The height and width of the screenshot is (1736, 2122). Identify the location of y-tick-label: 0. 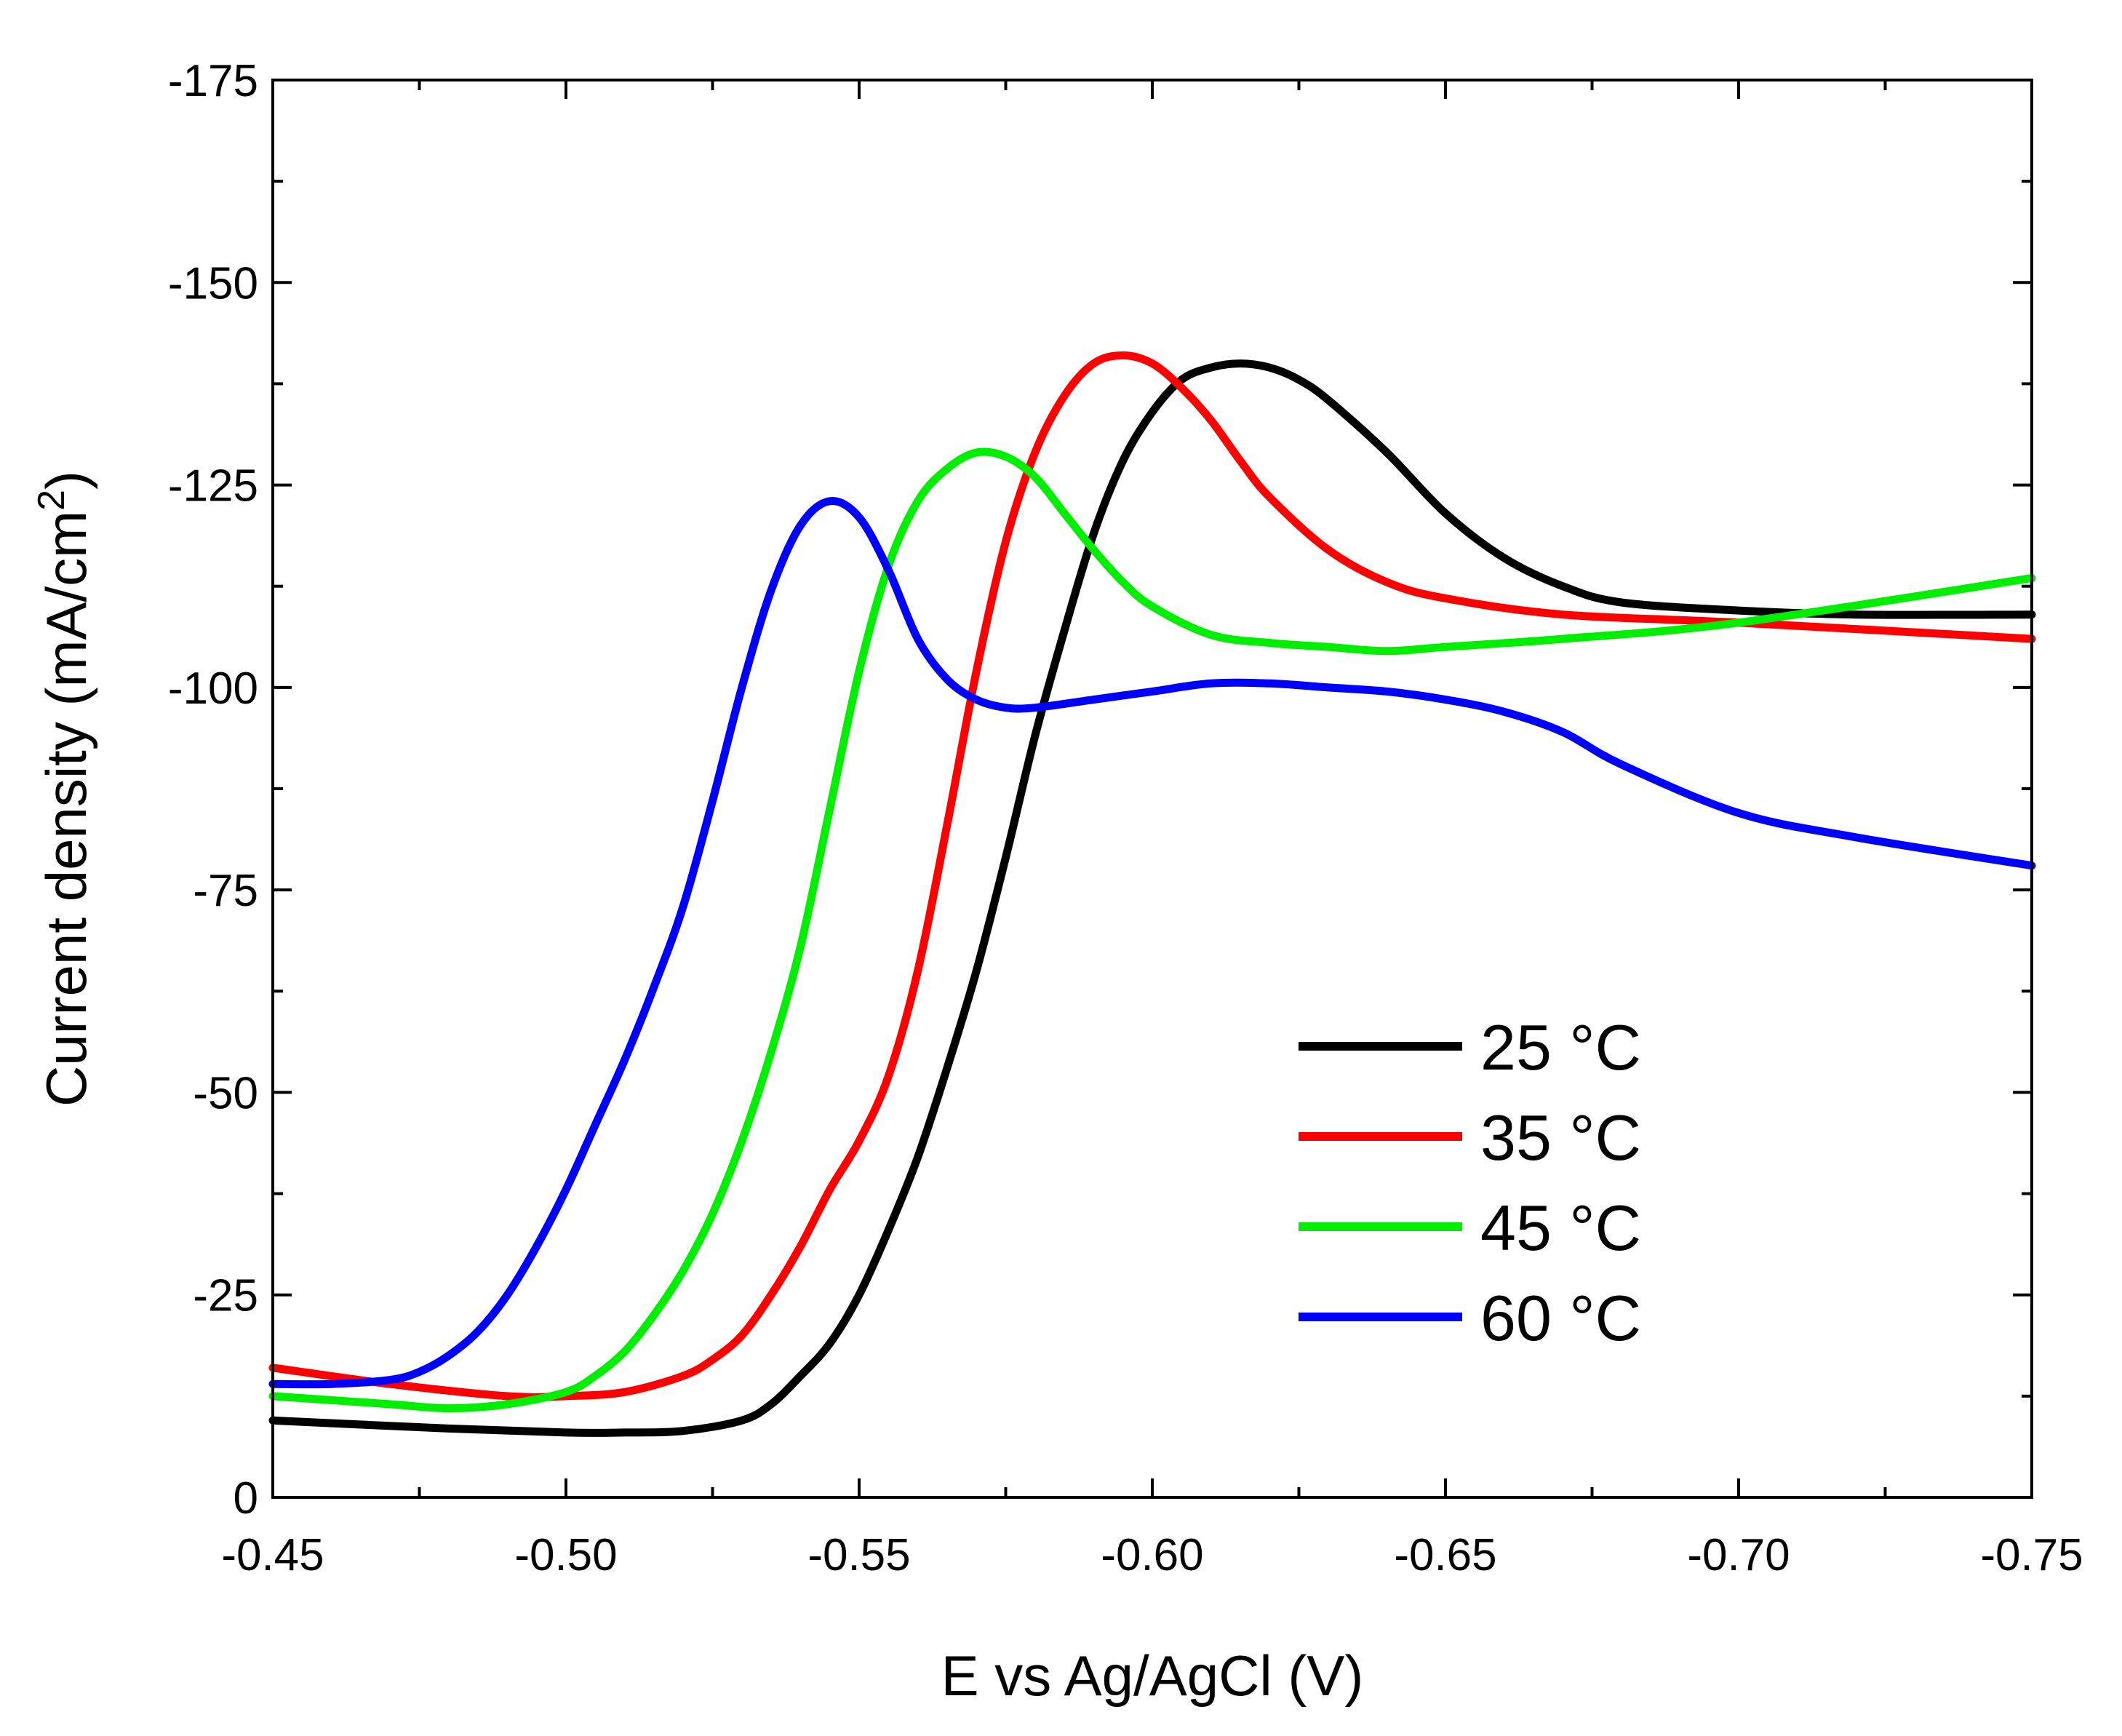
(246, 1498).